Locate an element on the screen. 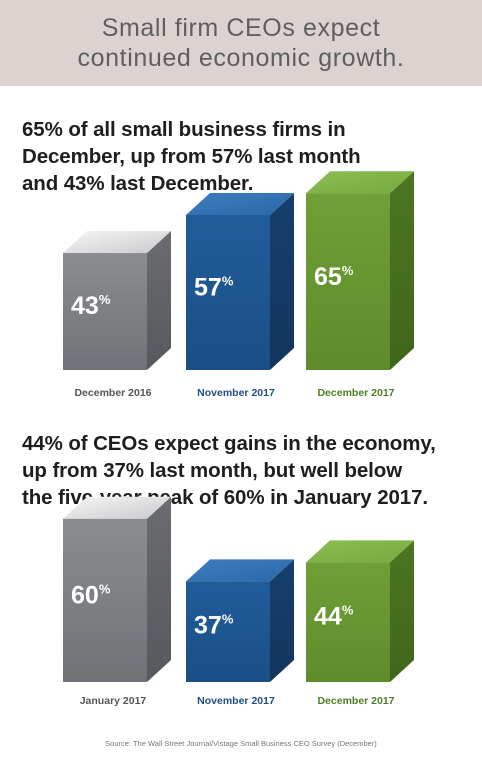 The width and height of the screenshot is (482, 768). bar-value-number: 60 is located at coordinates (85, 596).